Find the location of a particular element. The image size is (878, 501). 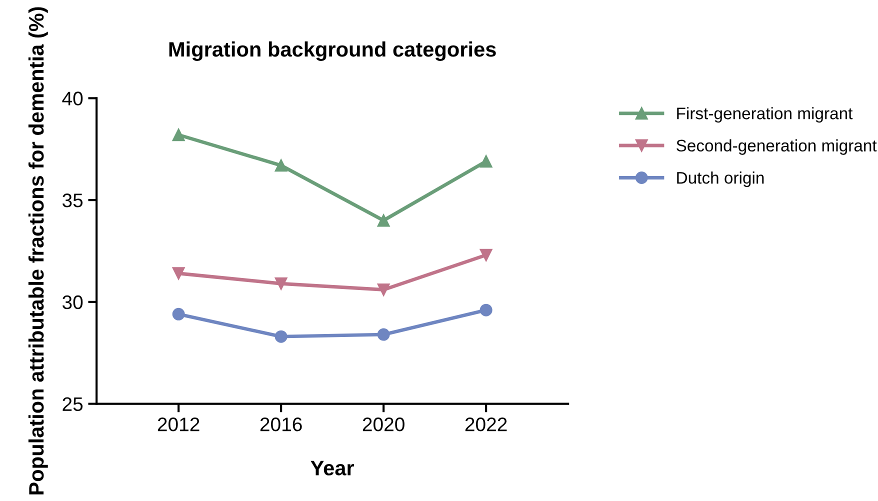

y-tick-label: 30 is located at coordinates (72, 302).